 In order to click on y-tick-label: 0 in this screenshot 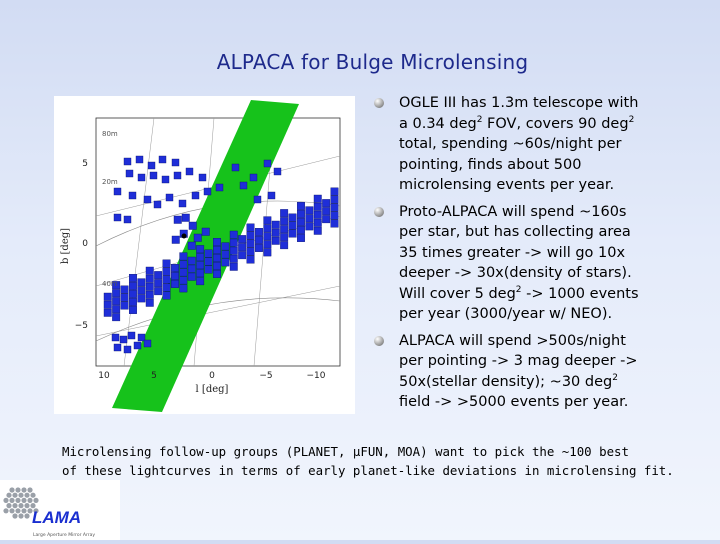, I will do `click(85, 244)`.